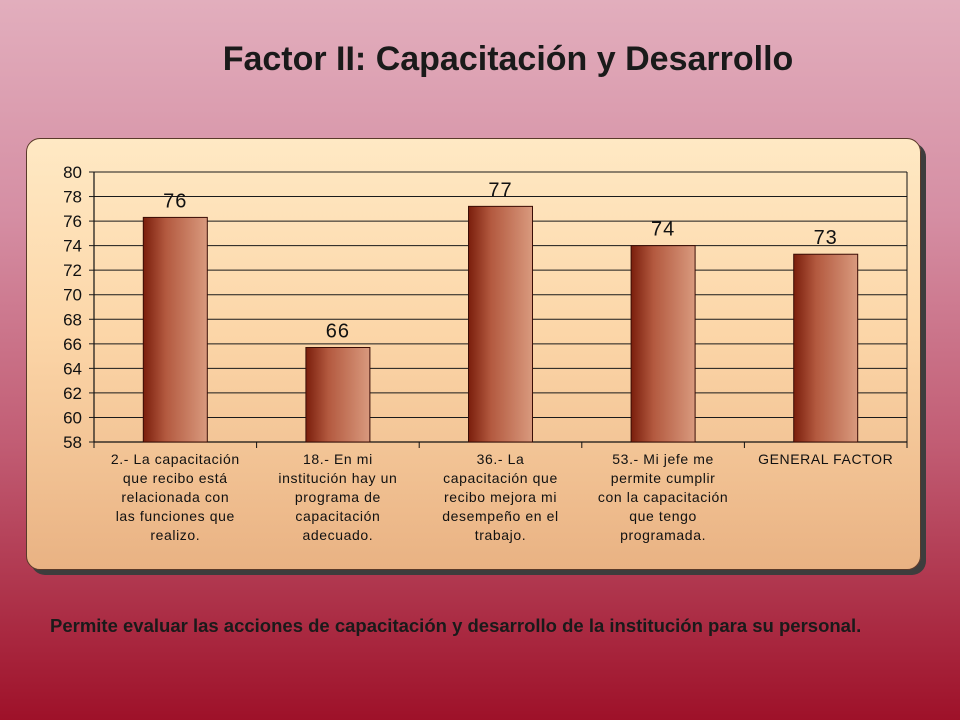 The height and width of the screenshot is (720, 960). Describe the element at coordinates (508, 59) in the screenshot. I see `slide-title: Factor II: Capacitación y Desarrollo` at that location.